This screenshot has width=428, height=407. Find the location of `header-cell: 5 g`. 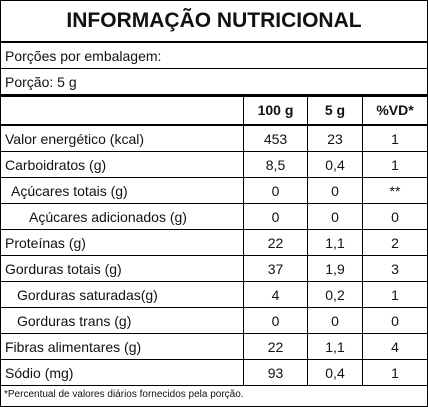

header-cell: 5 g is located at coordinates (335, 110).